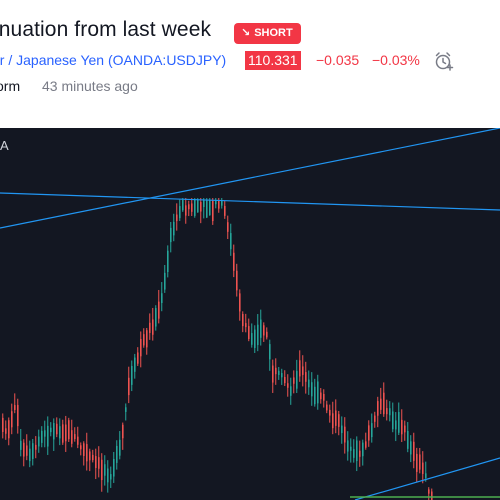  I want to click on author-name: orm, so click(10, 86).